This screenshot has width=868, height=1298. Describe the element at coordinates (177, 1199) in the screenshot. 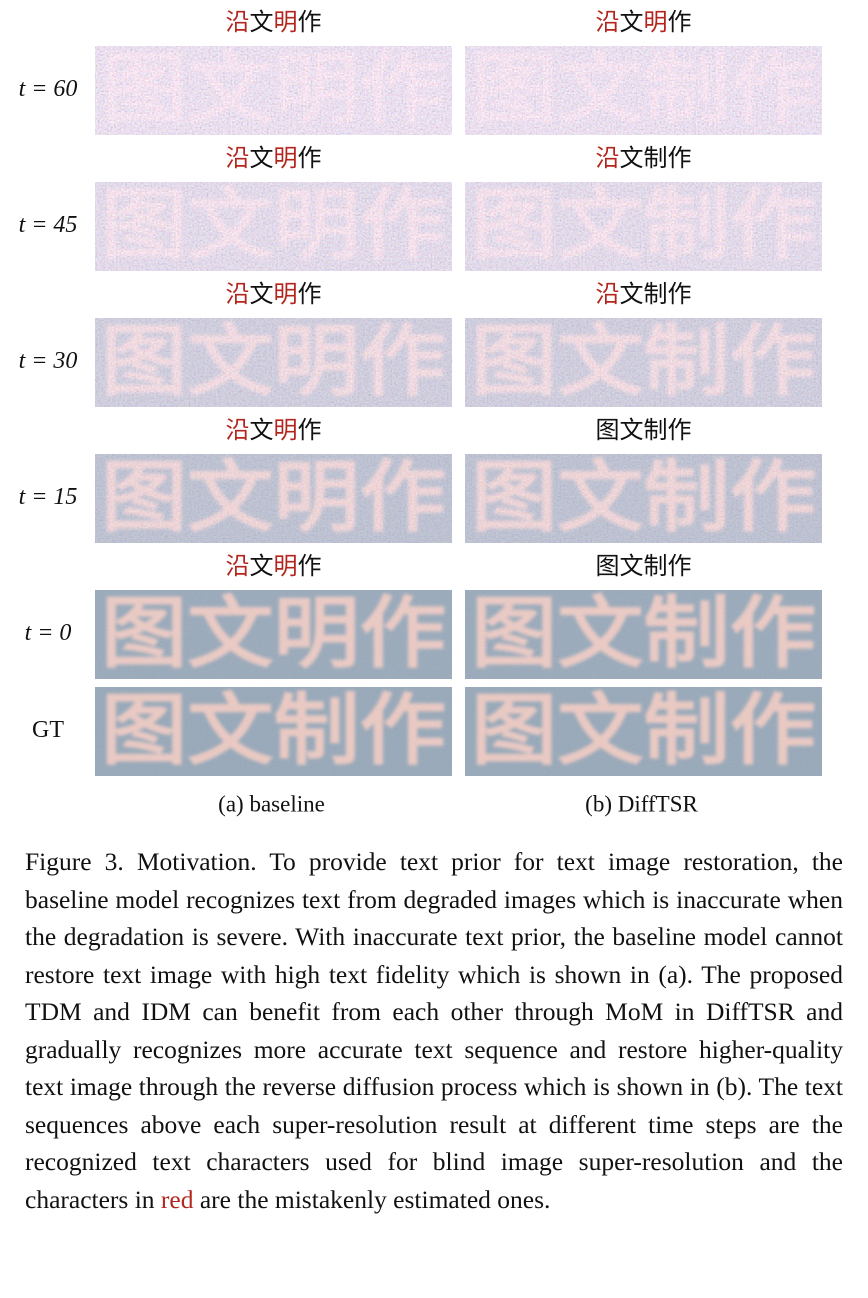

I see `caption-segment: red` at that location.